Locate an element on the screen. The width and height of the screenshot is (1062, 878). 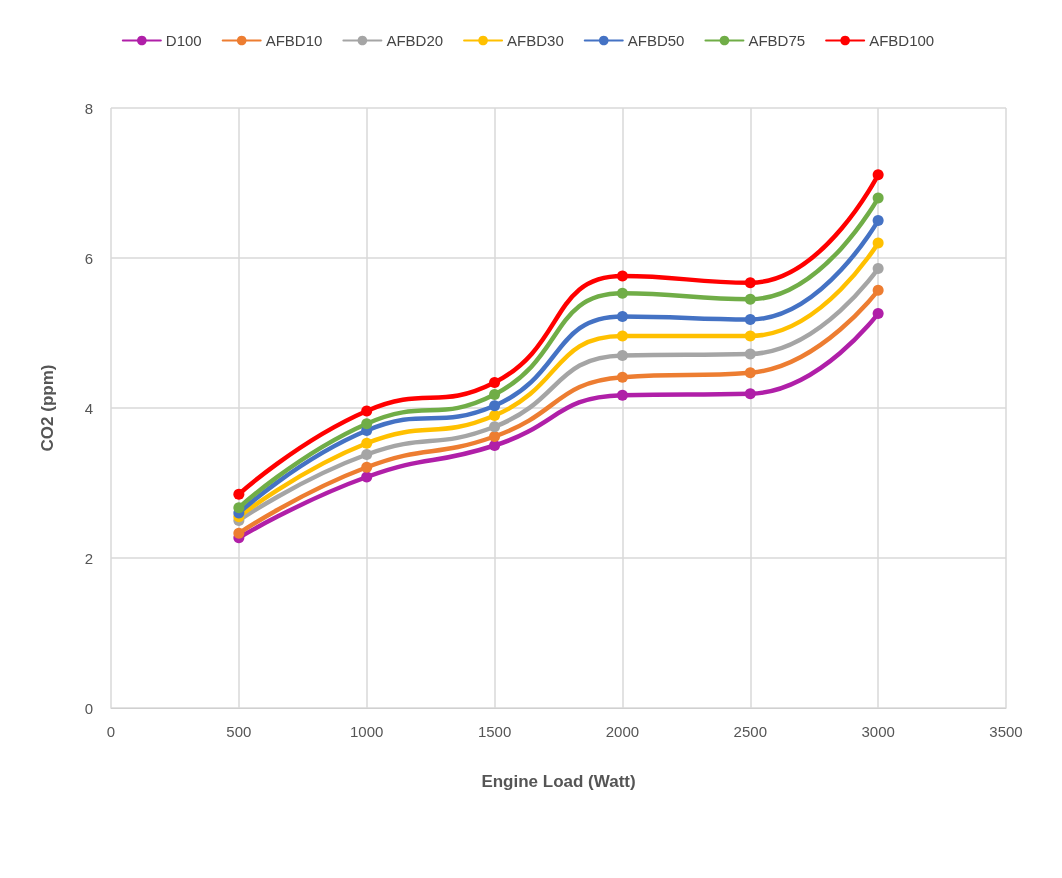
x-tick-label: 3000 is located at coordinates (878, 731).